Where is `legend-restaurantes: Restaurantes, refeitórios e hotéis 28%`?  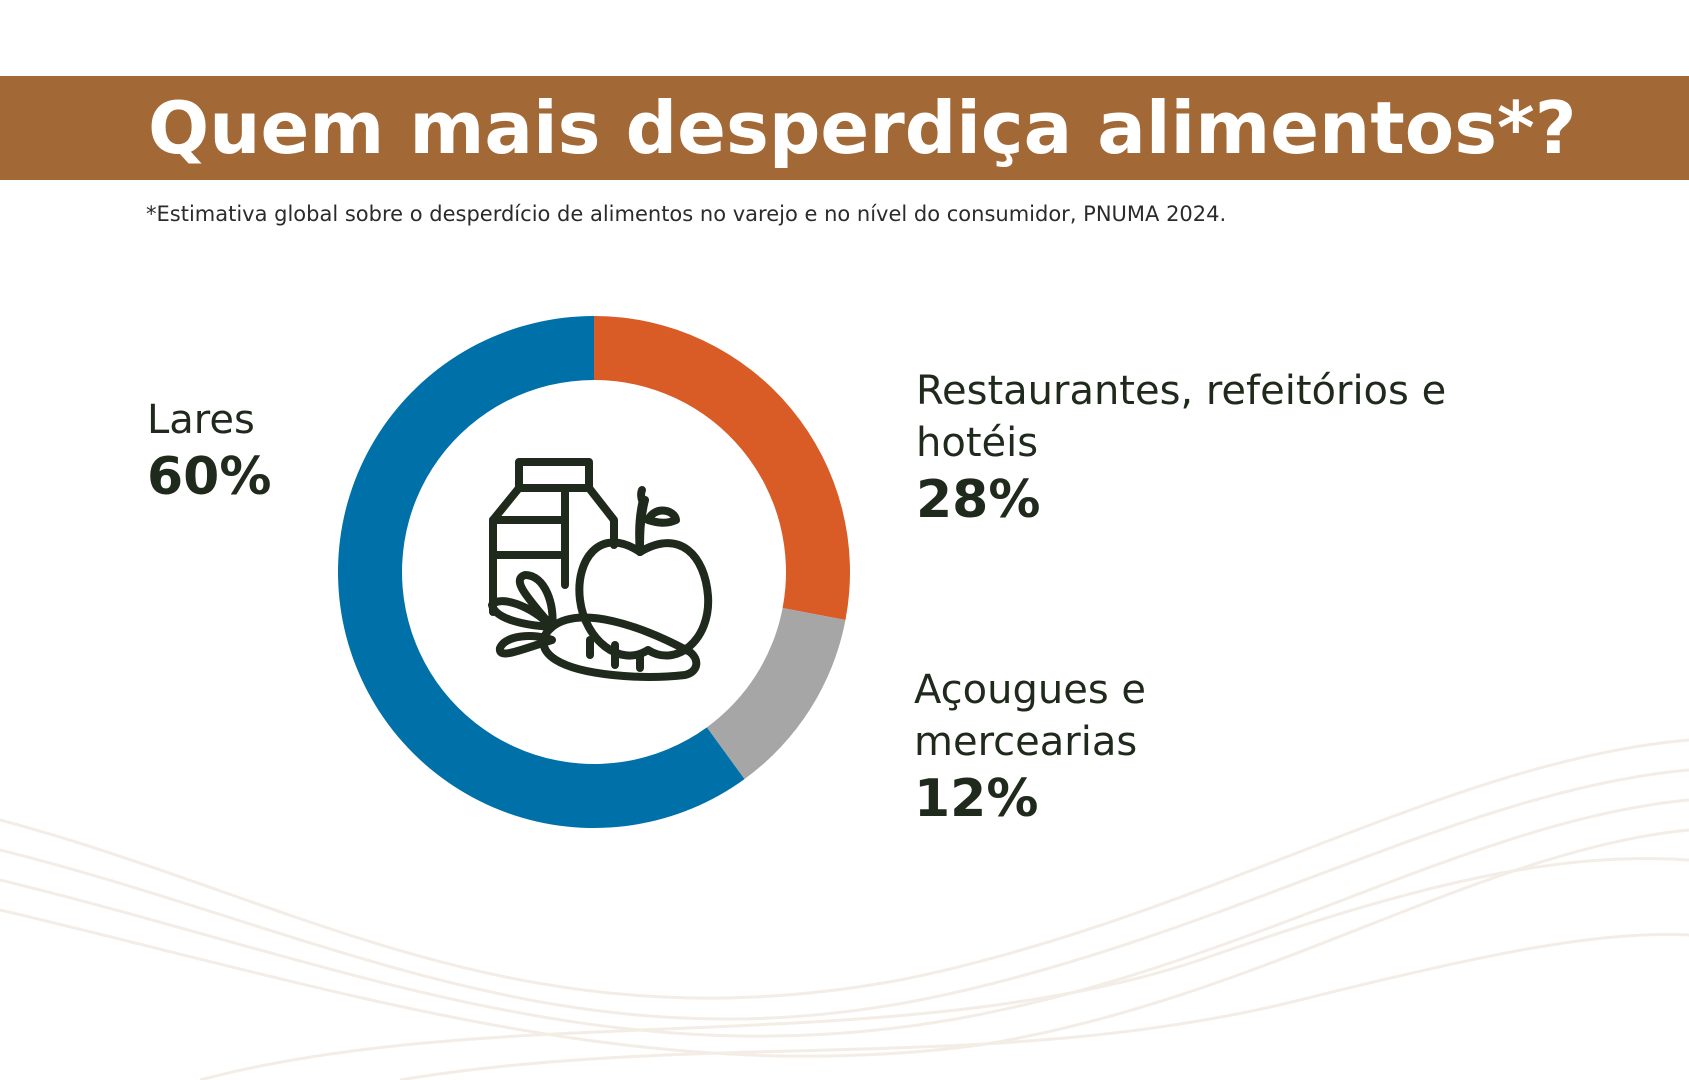 legend-restaurantes: Restaurantes, refeitórios e hotéis 28% is located at coordinates (1196, 448).